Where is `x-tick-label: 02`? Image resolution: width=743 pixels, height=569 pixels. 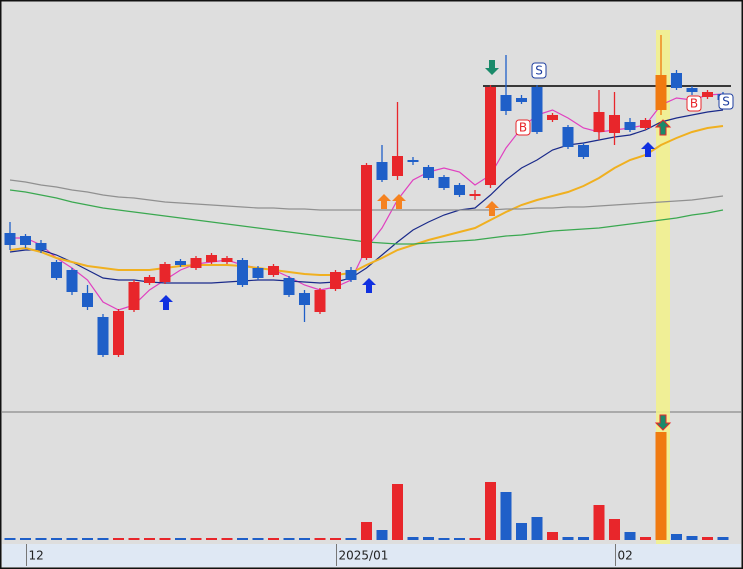 x-tick-label: 02 is located at coordinates (625, 556).